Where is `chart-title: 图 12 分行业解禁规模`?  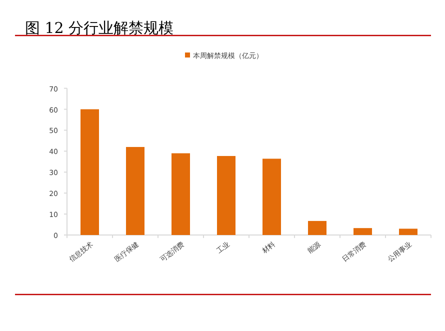
chart-title: 图 12 分行业解禁规模 is located at coordinates (99, 28).